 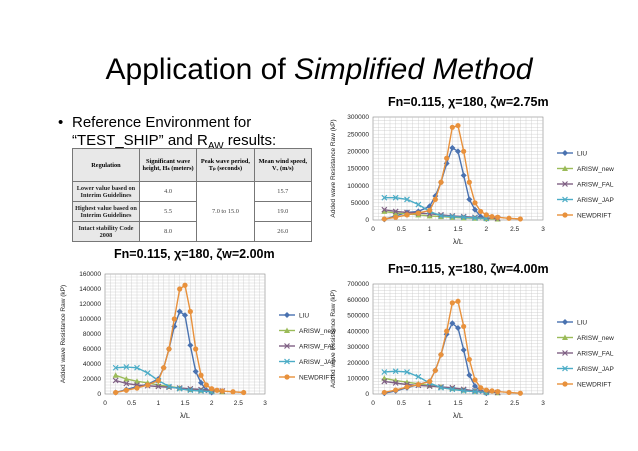 I want to click on y-tick-label: 200000, so click(x=358, y=152).